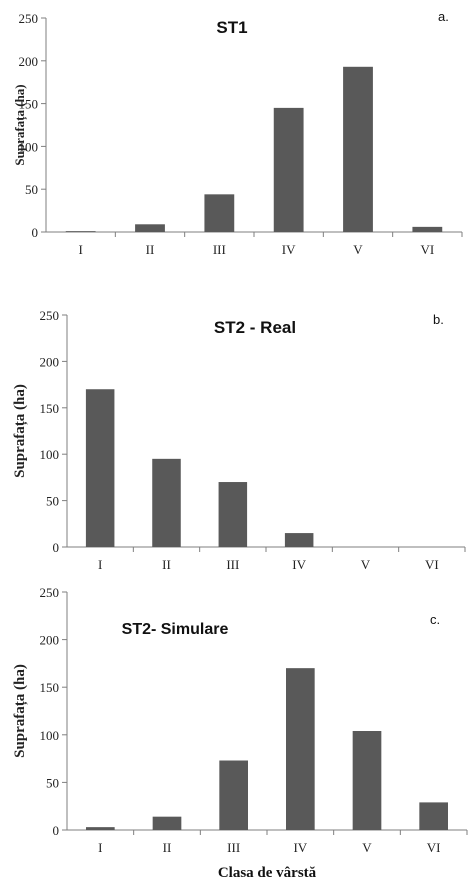  I want to click on panel-label: a., so click(443, 16).